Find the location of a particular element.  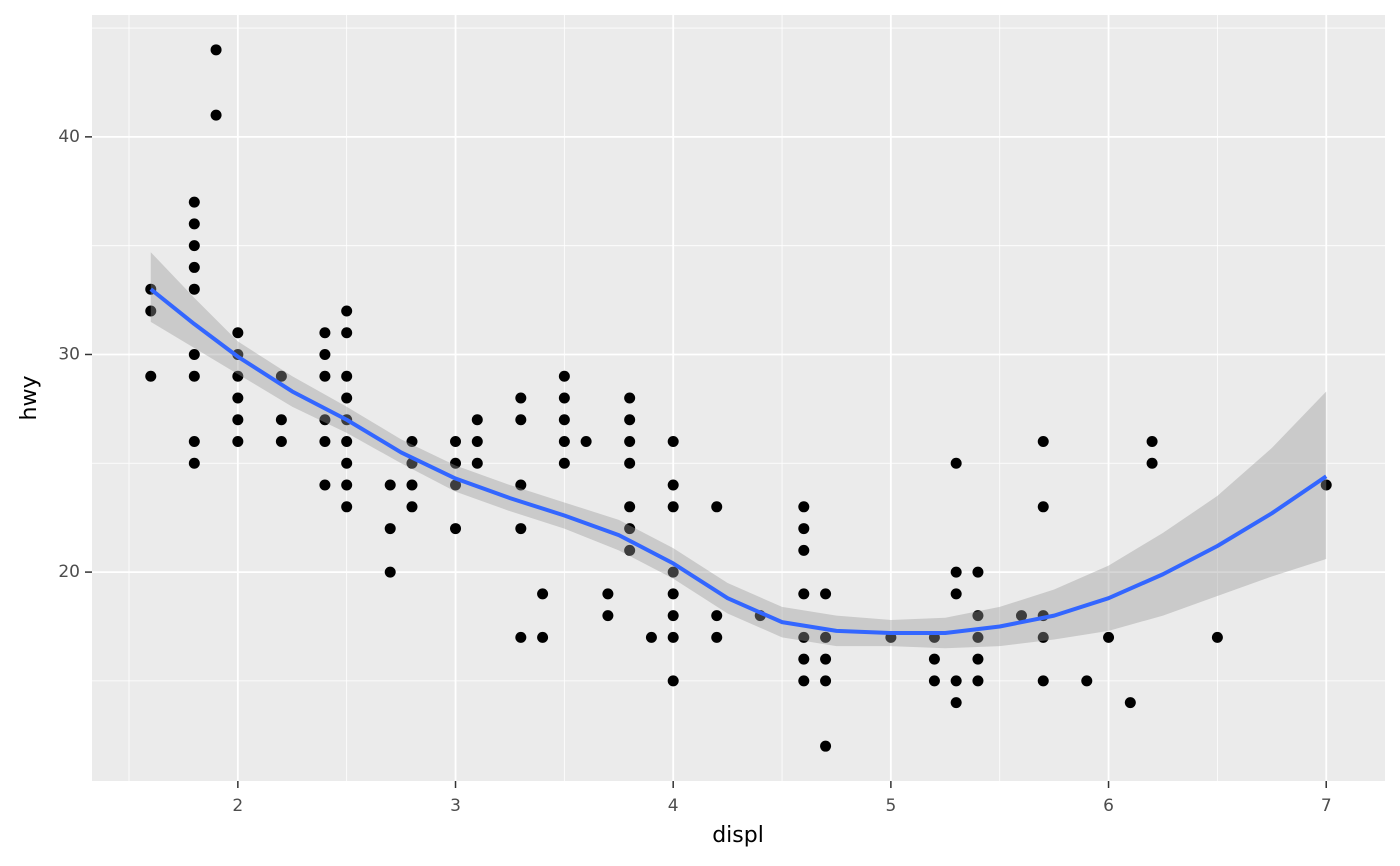

x-tick-label: 2 is located at coordinates (237, 806).